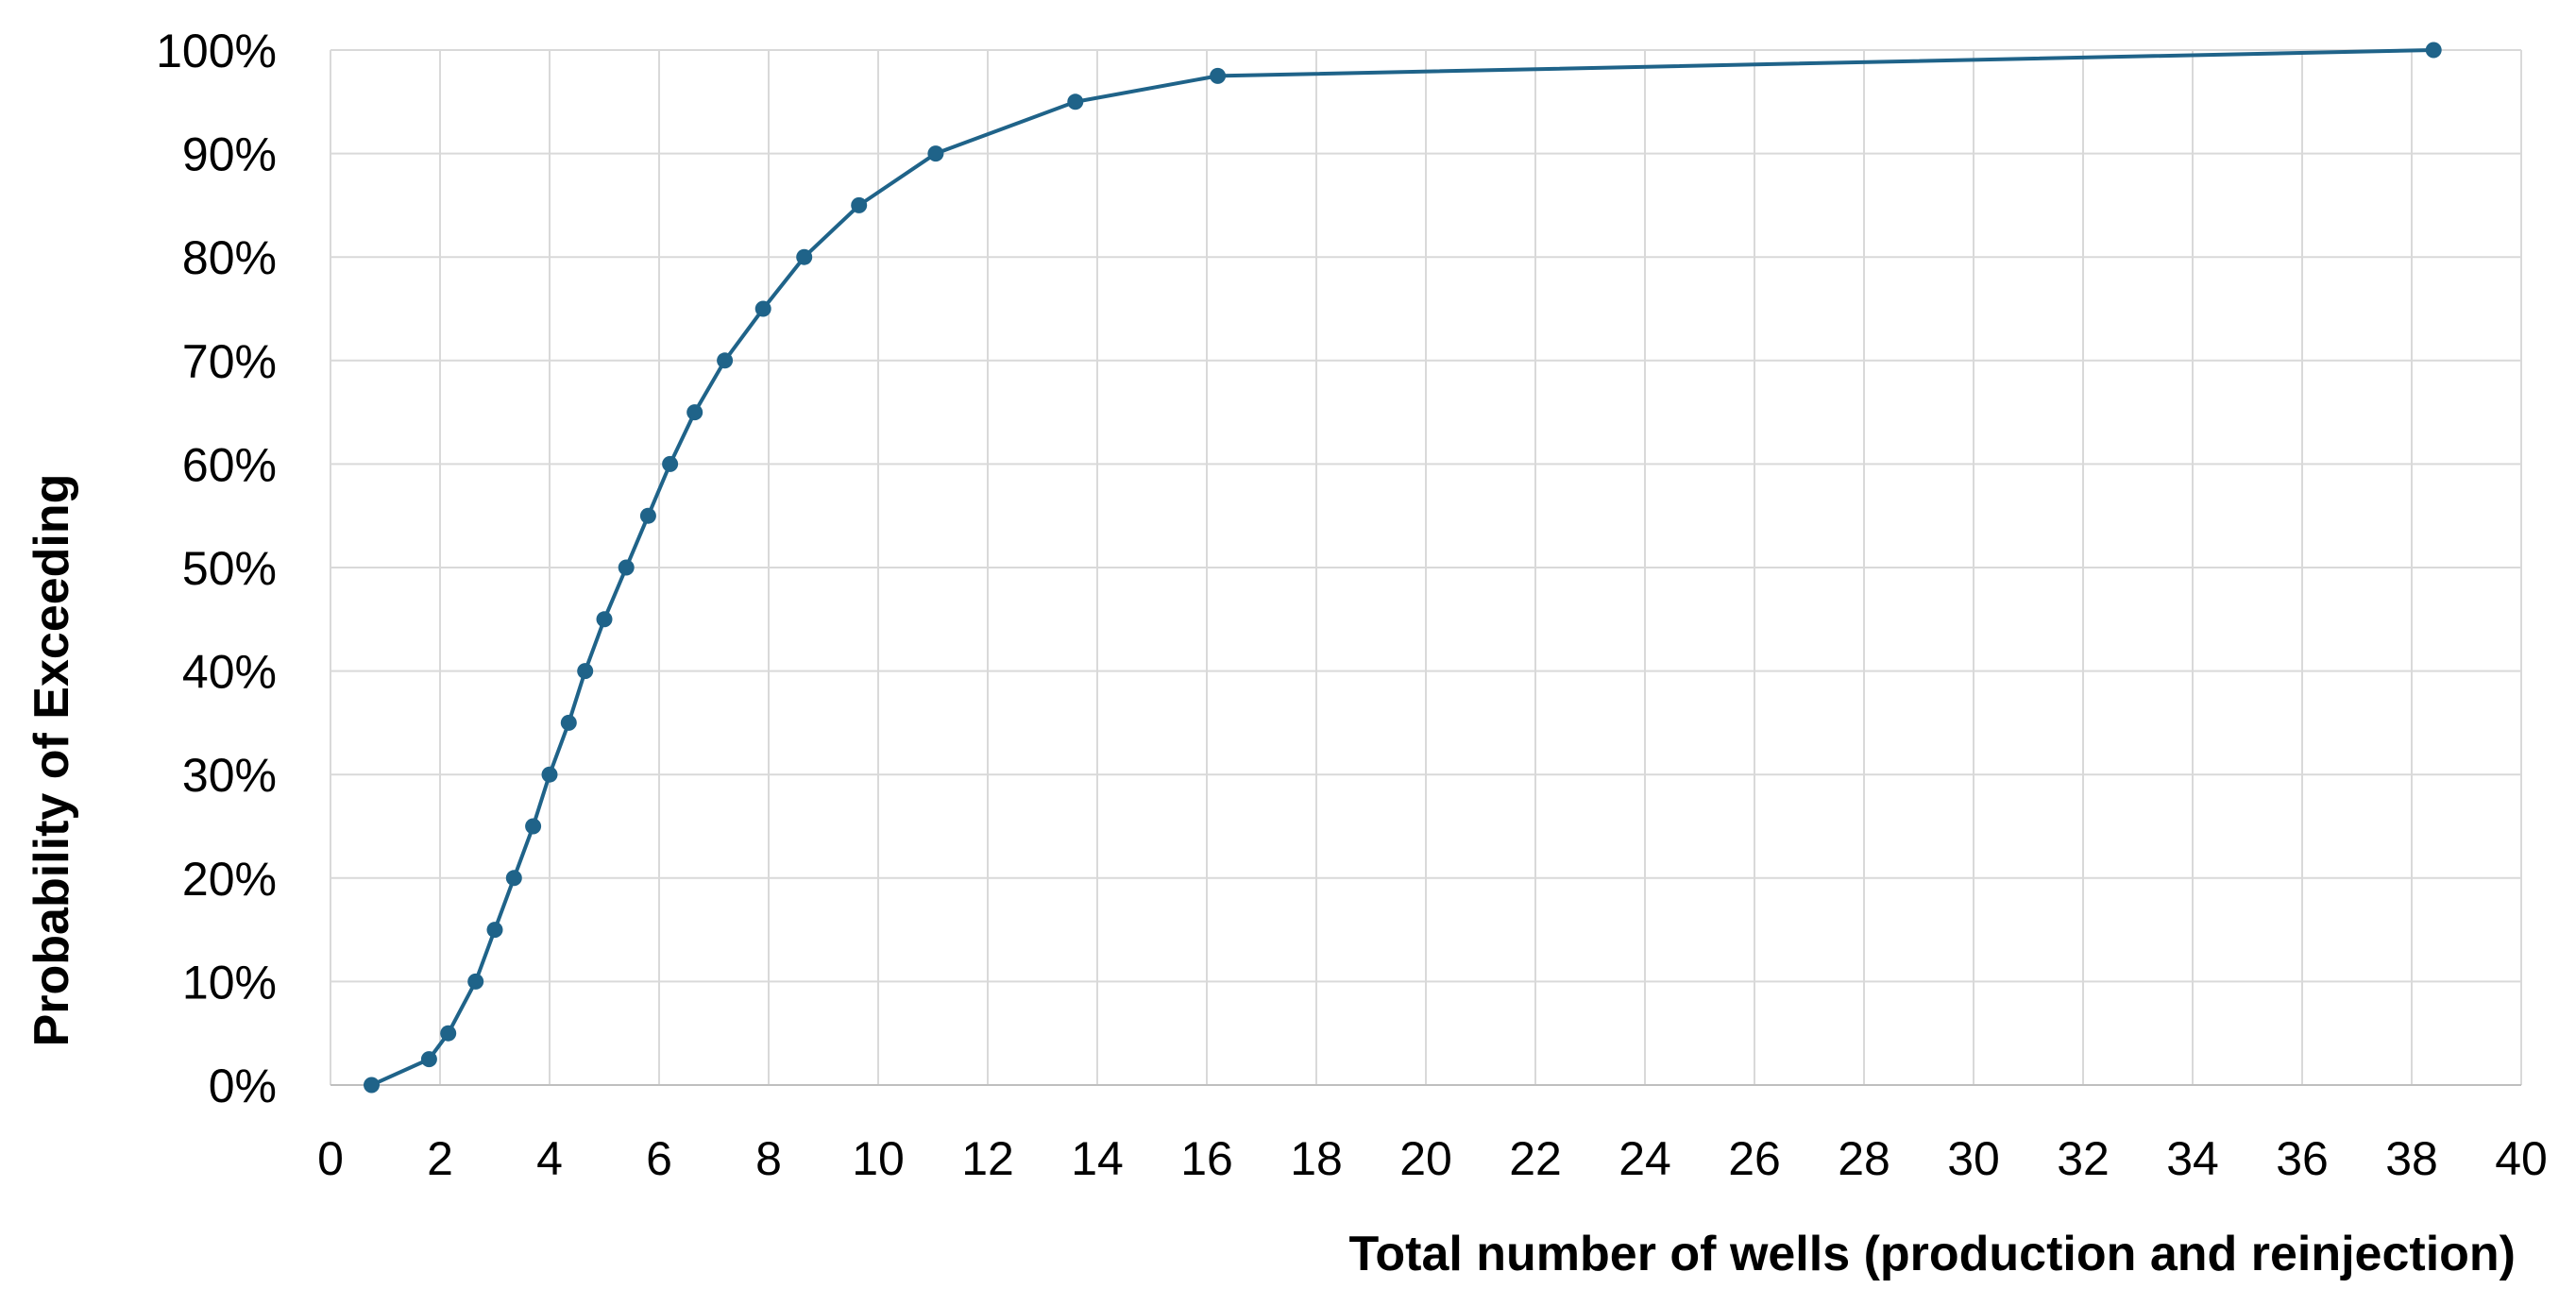 Image resolution: width=2576 pixels, height=1306 pixels. I want to click on x-tick-label: 4, so click(549, 1158).